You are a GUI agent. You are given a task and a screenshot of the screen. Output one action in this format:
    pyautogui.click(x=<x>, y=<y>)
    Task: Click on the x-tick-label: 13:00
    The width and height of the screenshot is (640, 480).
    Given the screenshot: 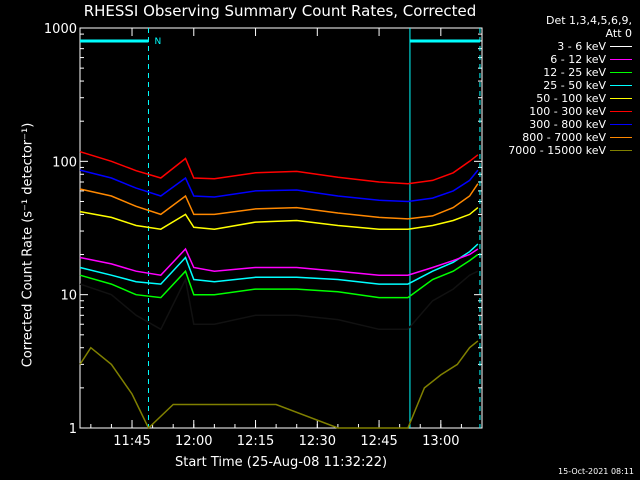 What is the action you would take?
    pyautogui.click(x=440, y=441)
    